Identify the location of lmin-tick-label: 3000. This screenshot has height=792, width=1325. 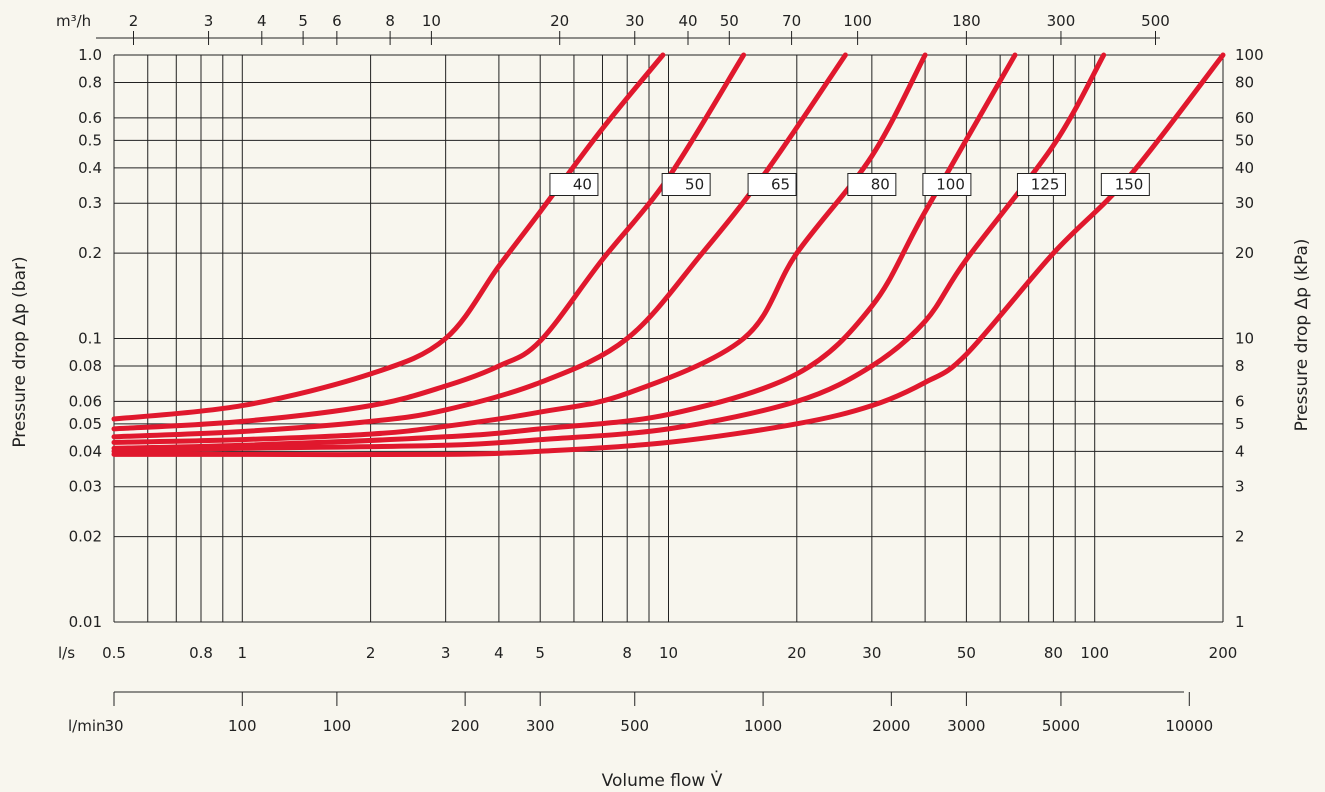
(966, 726).